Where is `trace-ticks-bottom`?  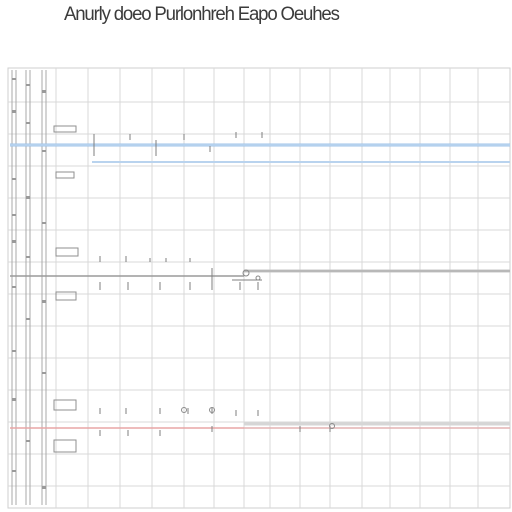 trace-ticks-bottom is located at coordinates (215, 422).